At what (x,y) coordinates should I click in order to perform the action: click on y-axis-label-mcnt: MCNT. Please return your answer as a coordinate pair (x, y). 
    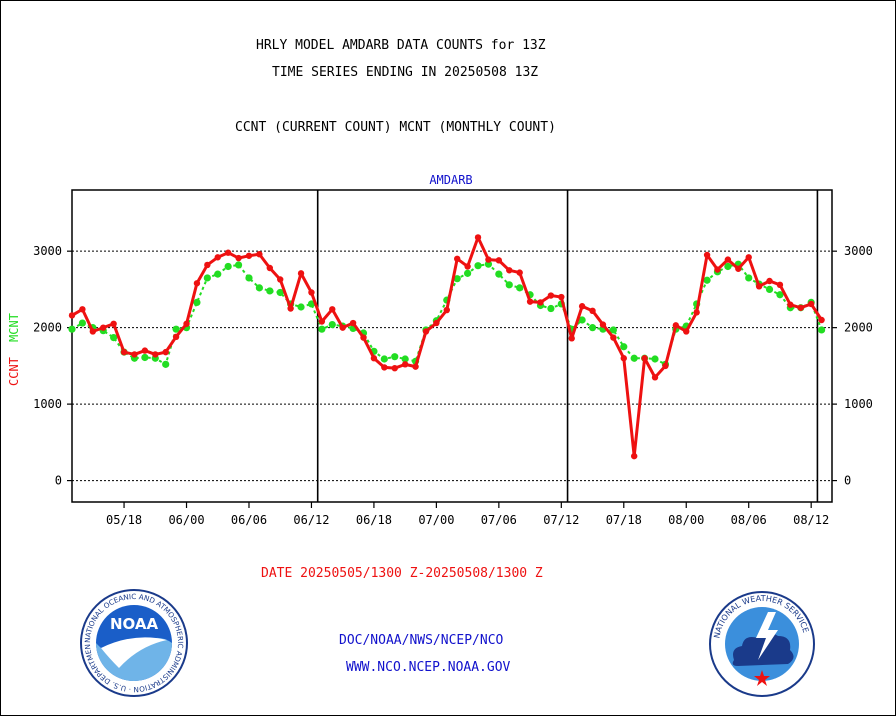
    Looking at the image, I should click on (14, 327).